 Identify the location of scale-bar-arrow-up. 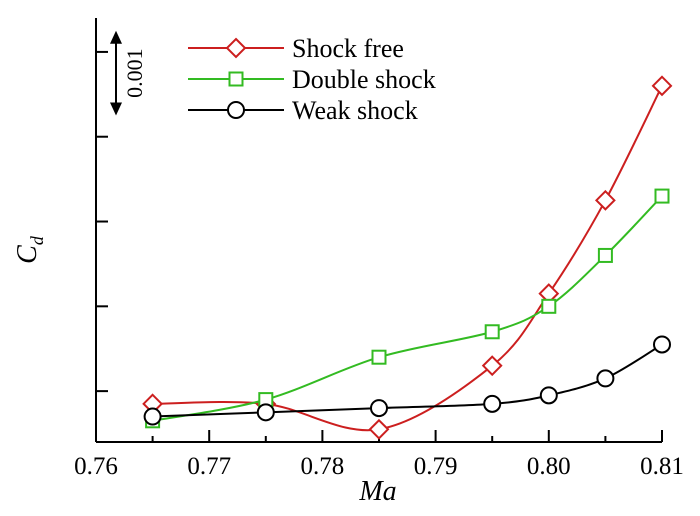
(116, 37).